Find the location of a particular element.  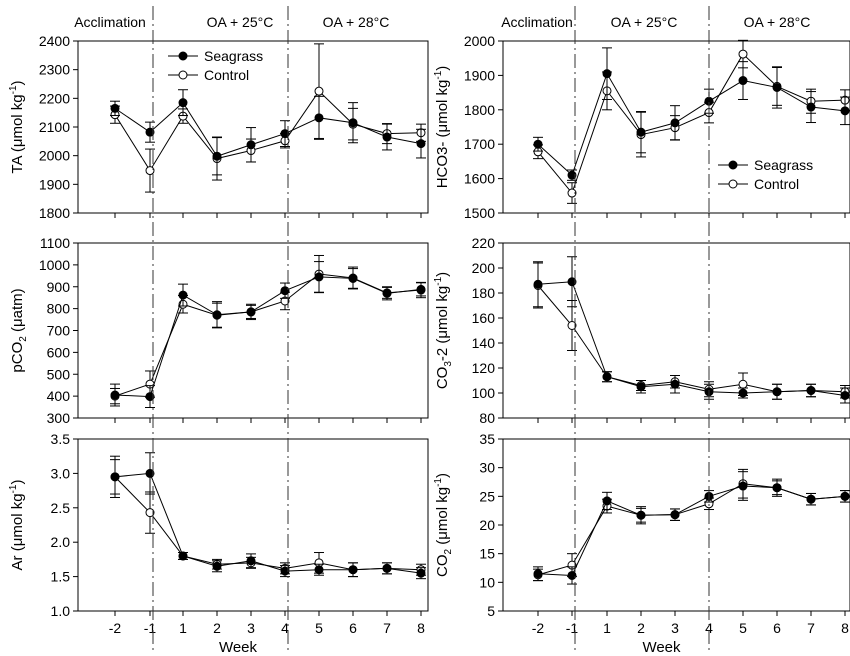

chart-panel-3: 300 400 500 600 700 800 900 1000 1100 pCO2 (μatm) is located at coordinates (219, 330).